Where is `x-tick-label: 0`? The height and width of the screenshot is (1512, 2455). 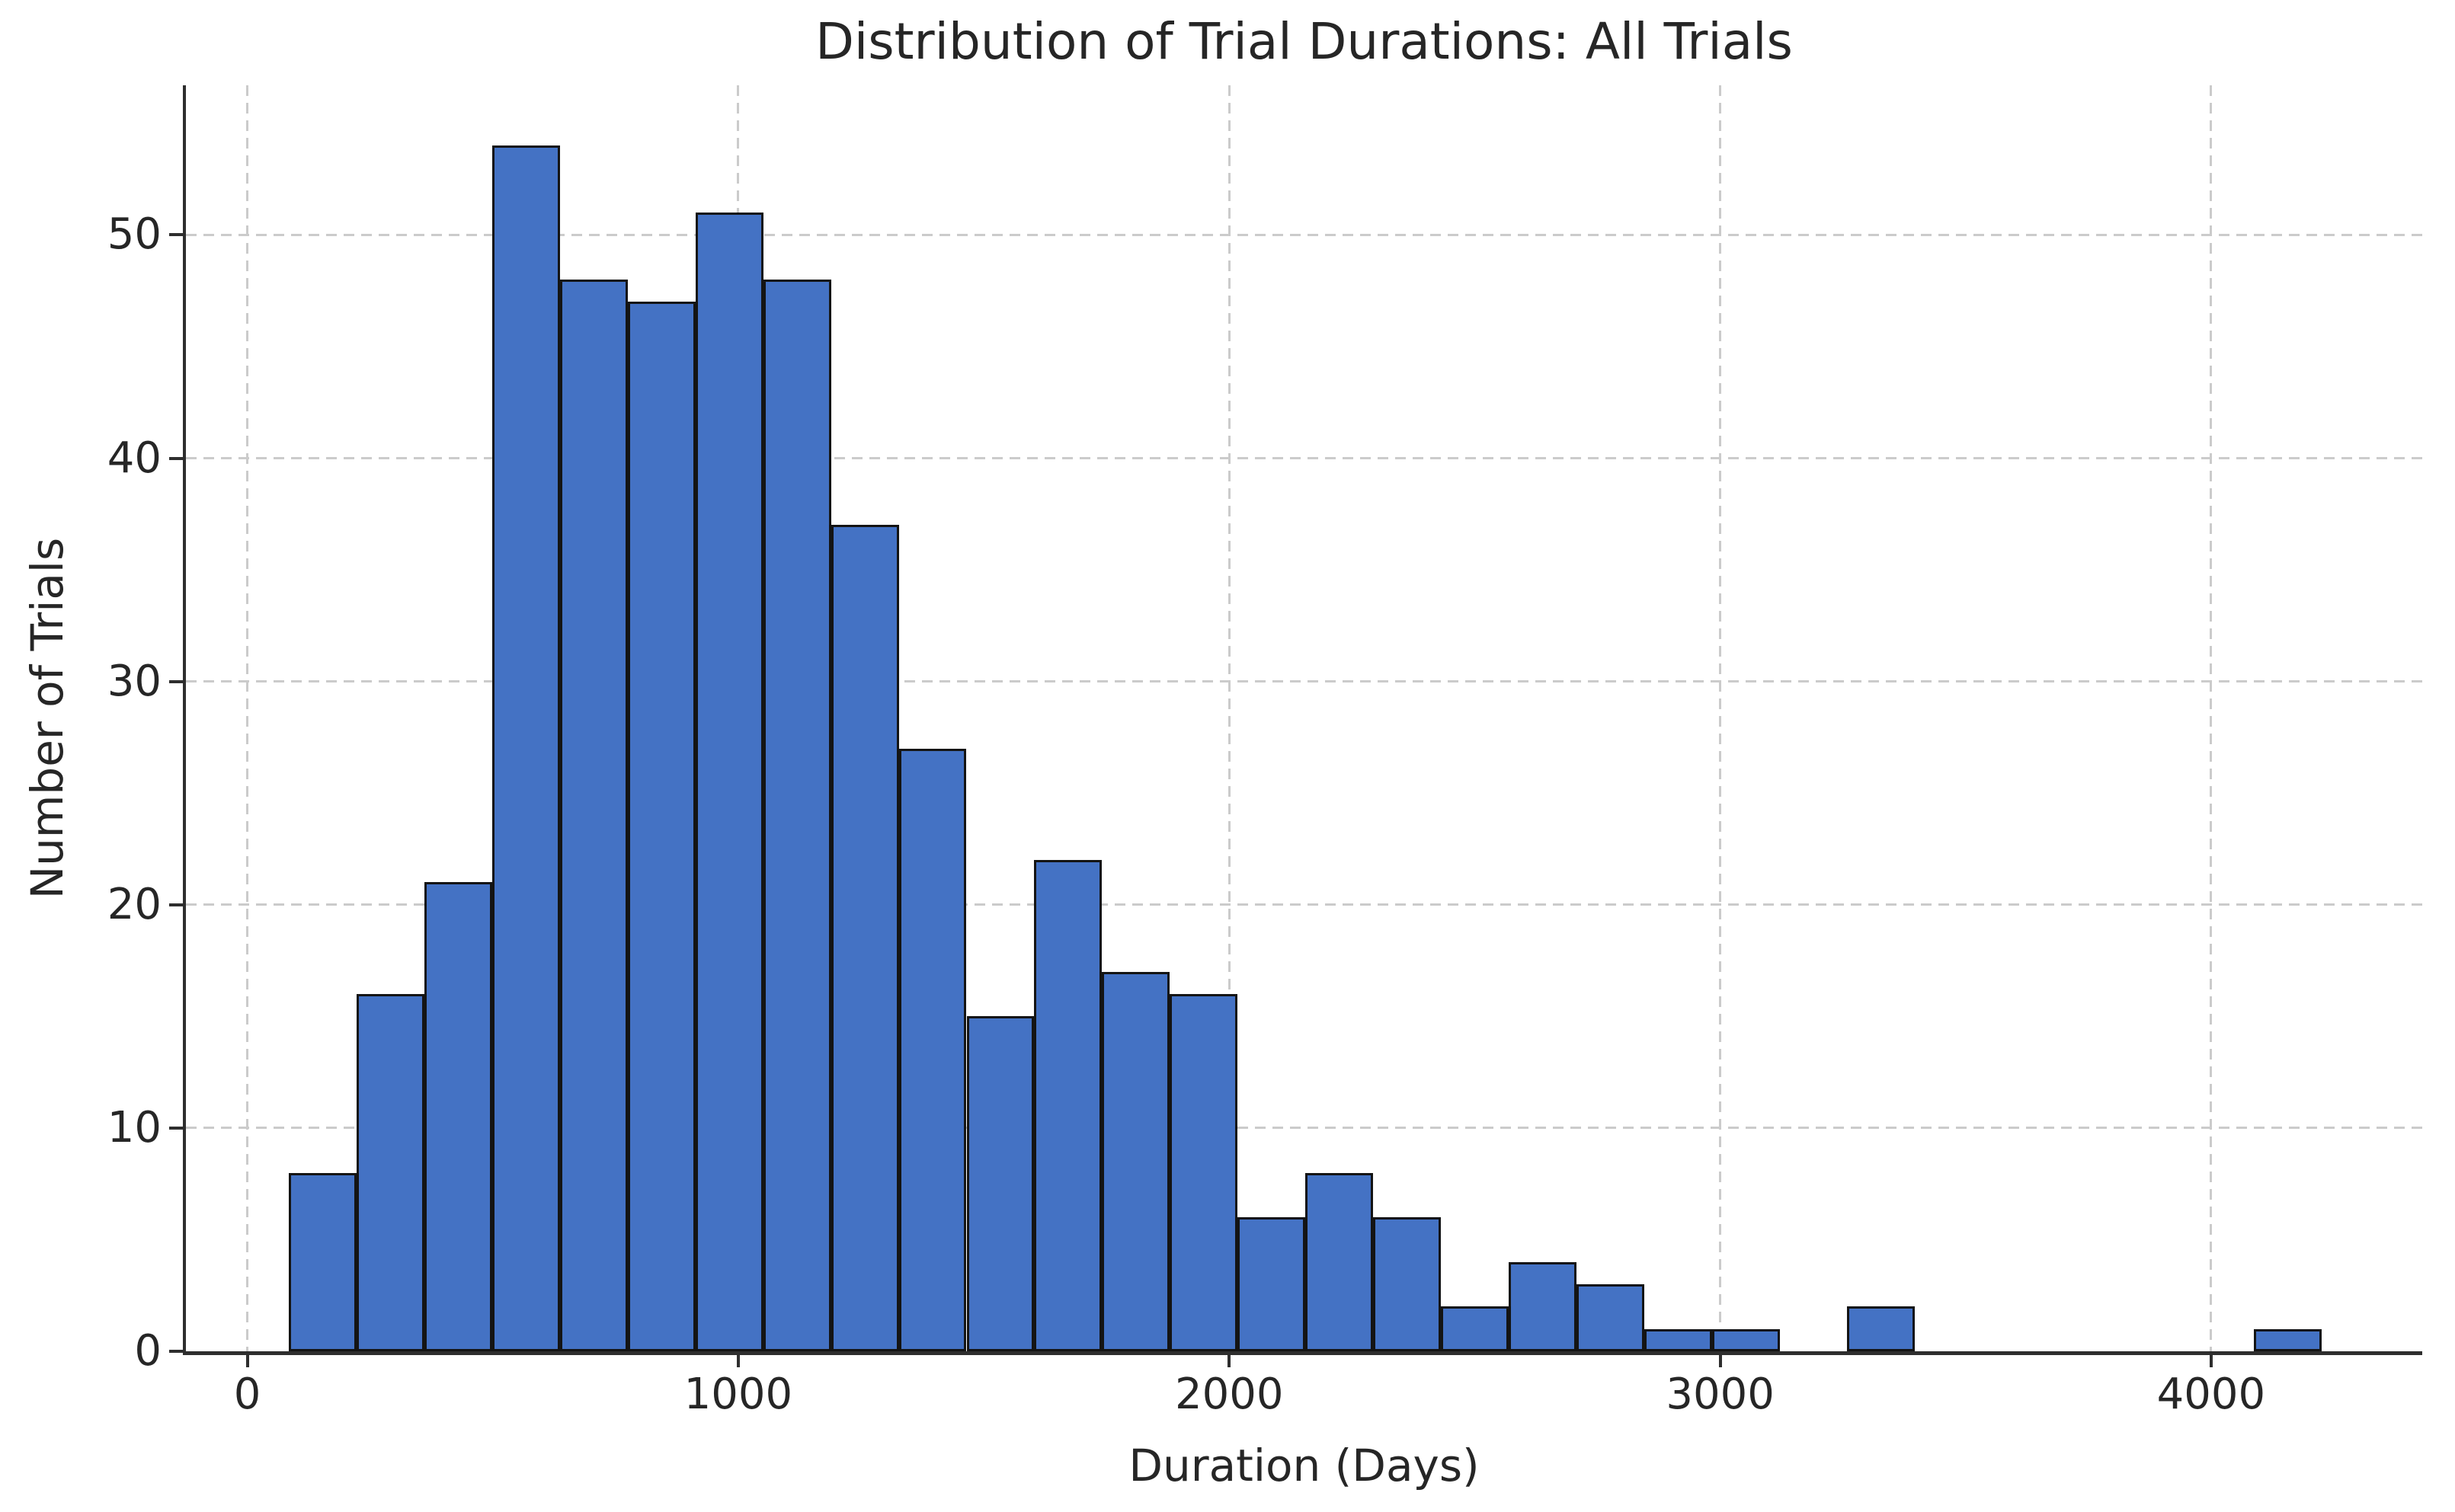 x-tick-label: 0 is located at coordinates (247, 1394).